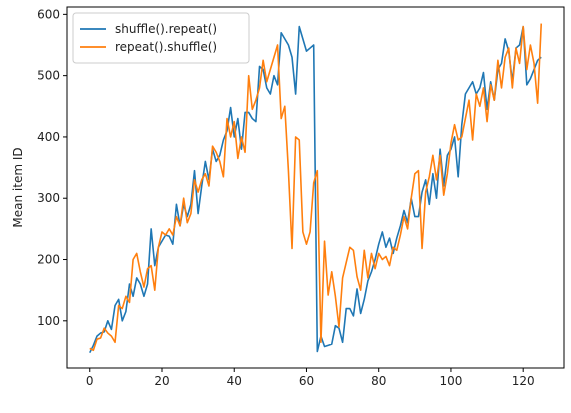 This screenshot has width=571, height=413. Describe the element at coordinates (52, 167) in the screenshot. I see `y-axis: 100 200 300 400 500 600` at that location.